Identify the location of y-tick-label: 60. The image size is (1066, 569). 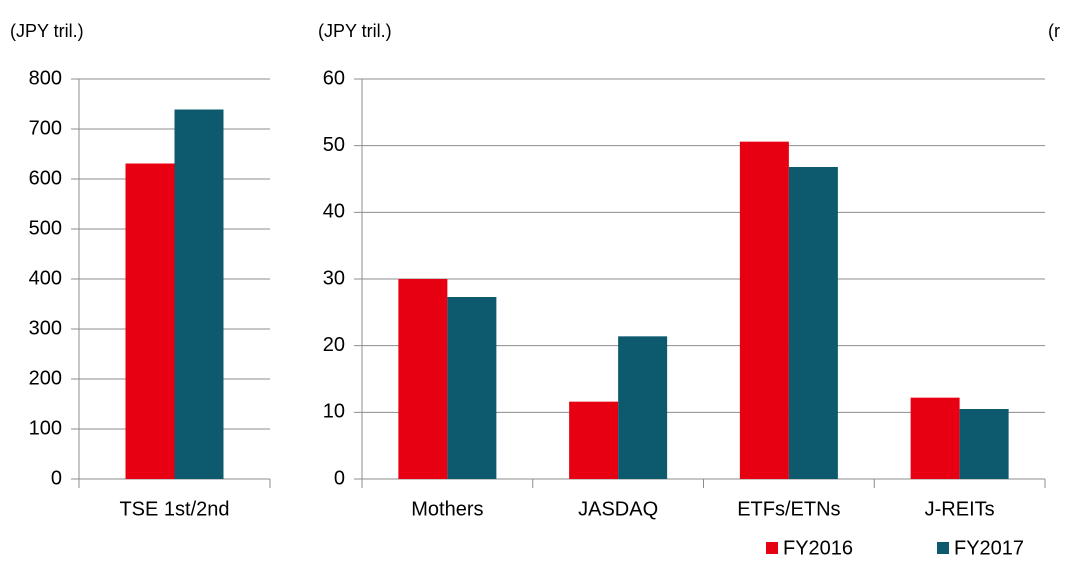
(334, 78).